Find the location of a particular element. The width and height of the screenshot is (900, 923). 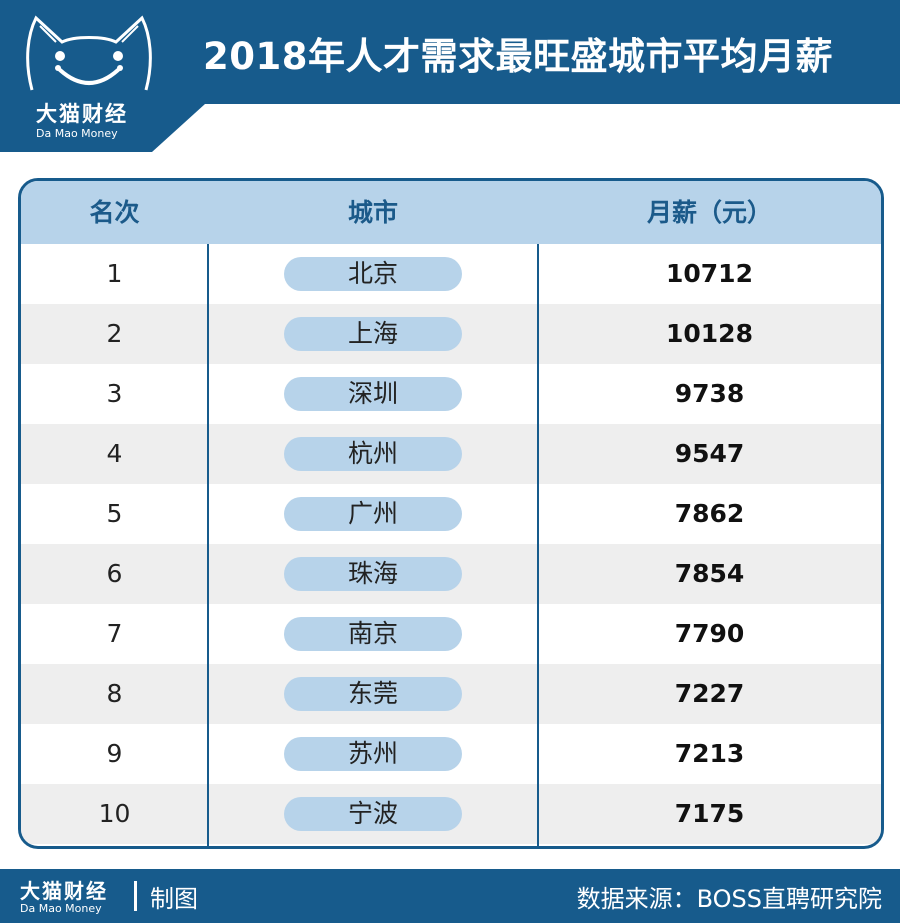

city-pill: 北京 is located at coordinates (373, 274).